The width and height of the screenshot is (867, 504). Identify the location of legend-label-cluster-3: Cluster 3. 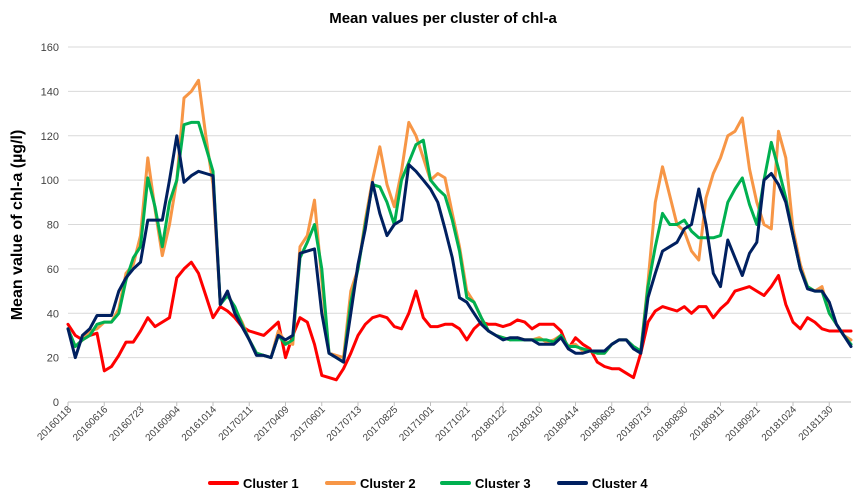
(503, 483).